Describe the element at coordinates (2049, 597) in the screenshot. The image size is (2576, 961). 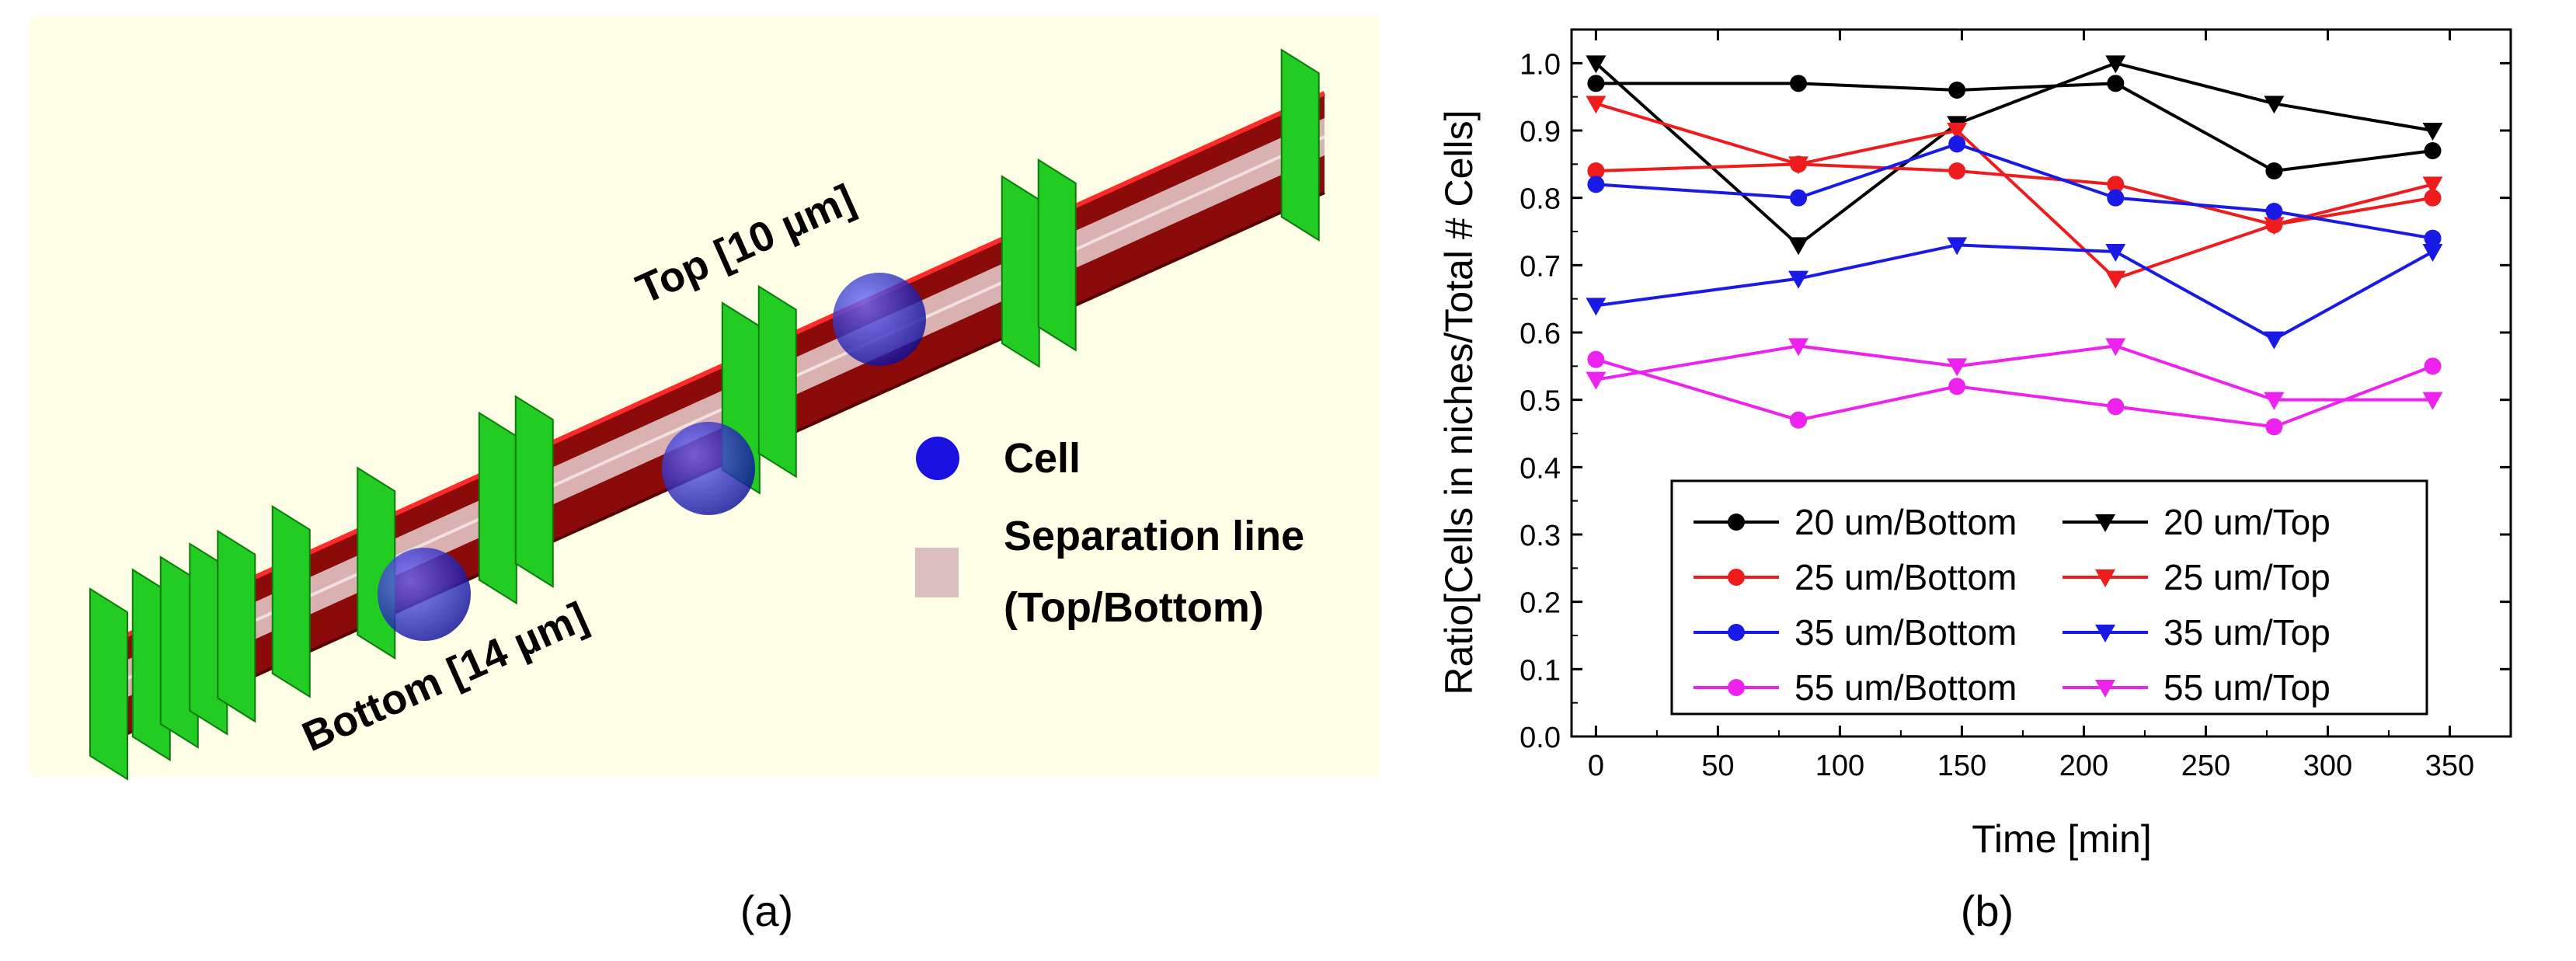
I see `chart-legend-box` at that location.